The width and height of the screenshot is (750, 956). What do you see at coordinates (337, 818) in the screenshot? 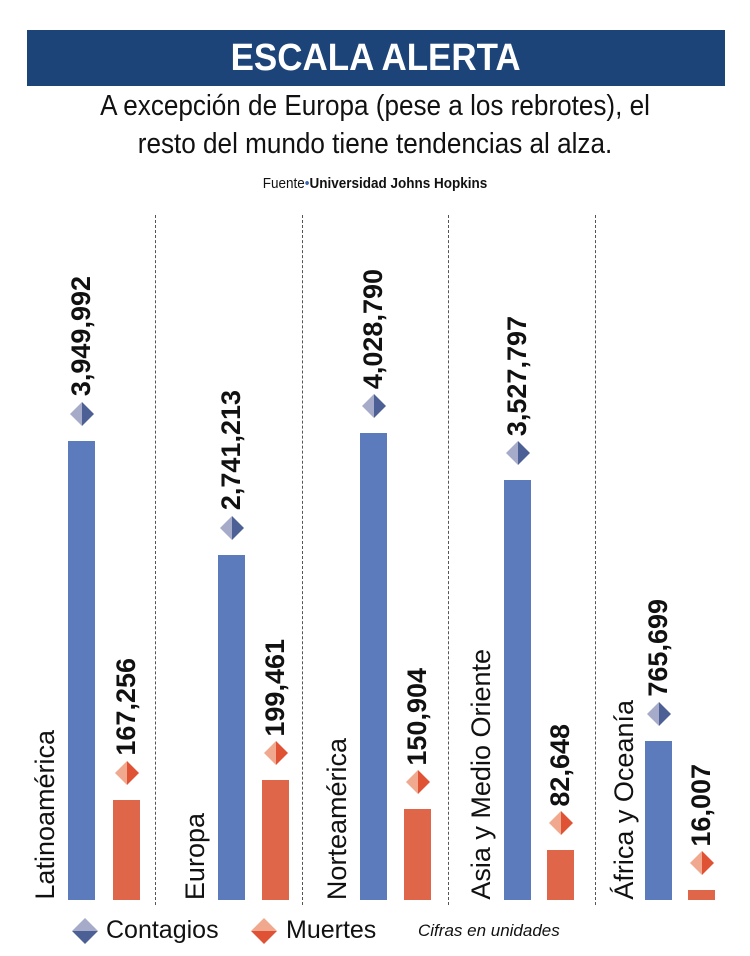
I see `category-label: Norteamérica` at bounding box center [337, 818].